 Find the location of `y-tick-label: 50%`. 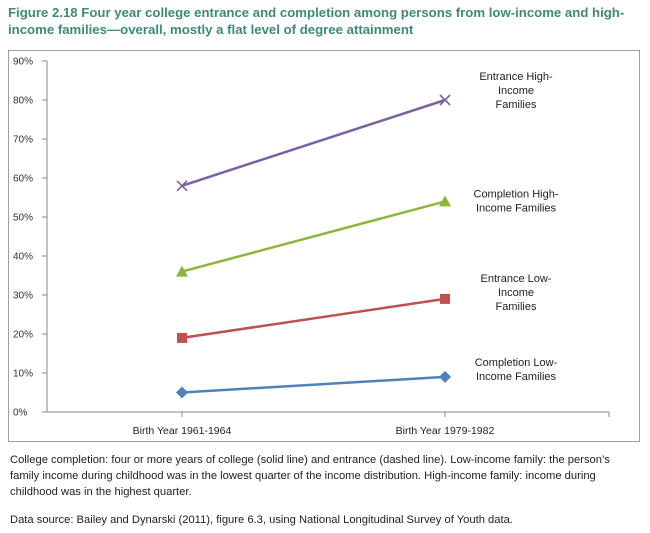

y-tick-label: 50% is located at coordinates (23, 218).